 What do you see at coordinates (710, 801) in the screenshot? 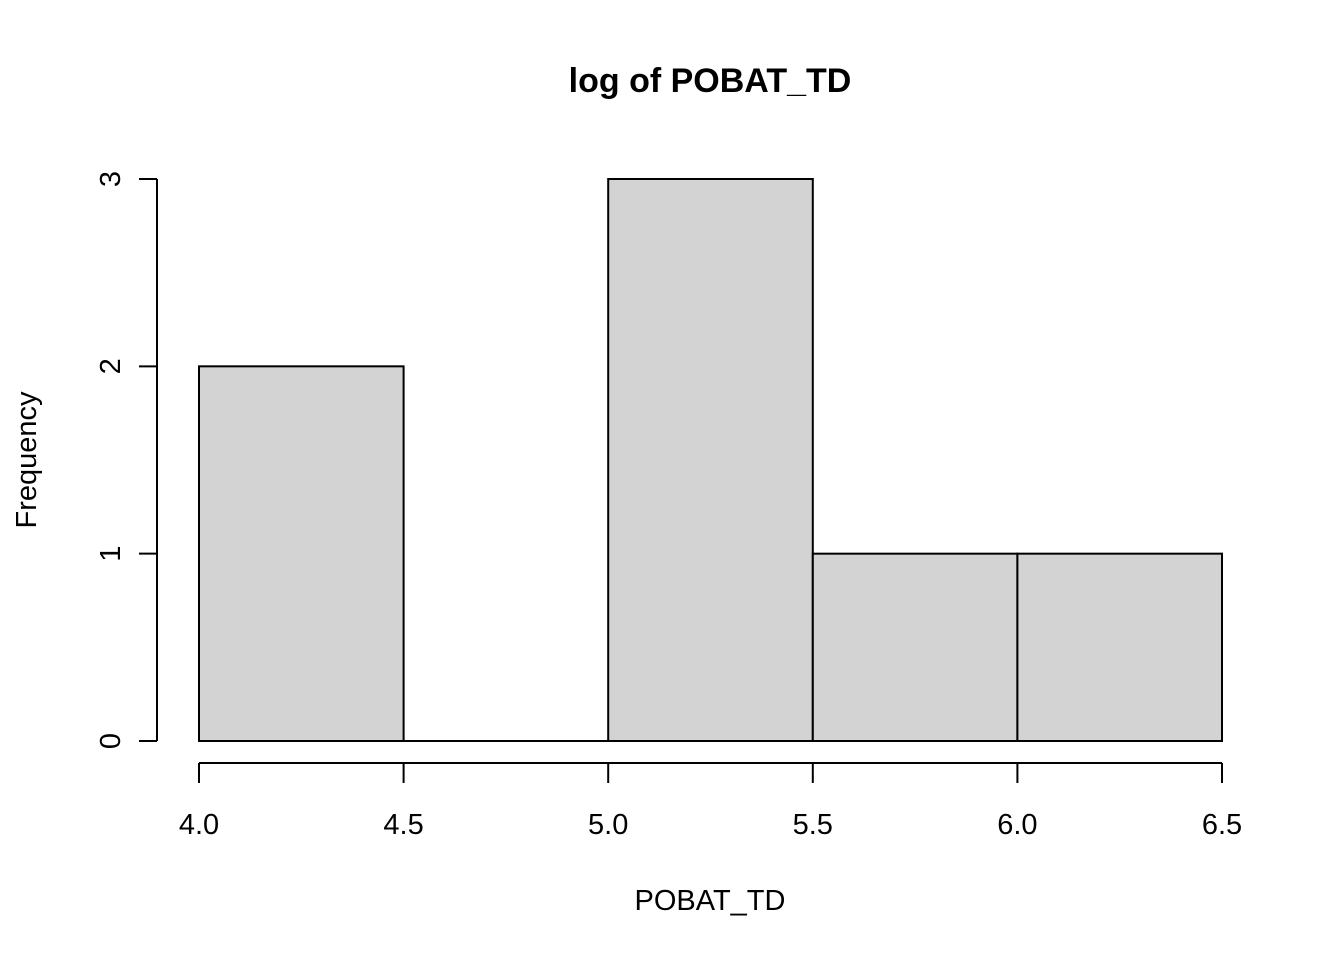
I see `x-axis: 4.0 4.5 5.0 5.5 6.0 6.5` at bounding box center [710, 801].